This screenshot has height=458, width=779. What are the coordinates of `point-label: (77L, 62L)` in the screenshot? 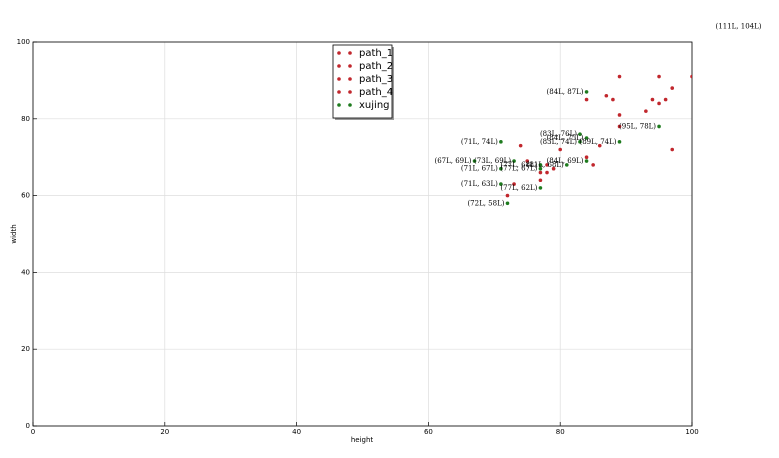 It's located at (518, 188).